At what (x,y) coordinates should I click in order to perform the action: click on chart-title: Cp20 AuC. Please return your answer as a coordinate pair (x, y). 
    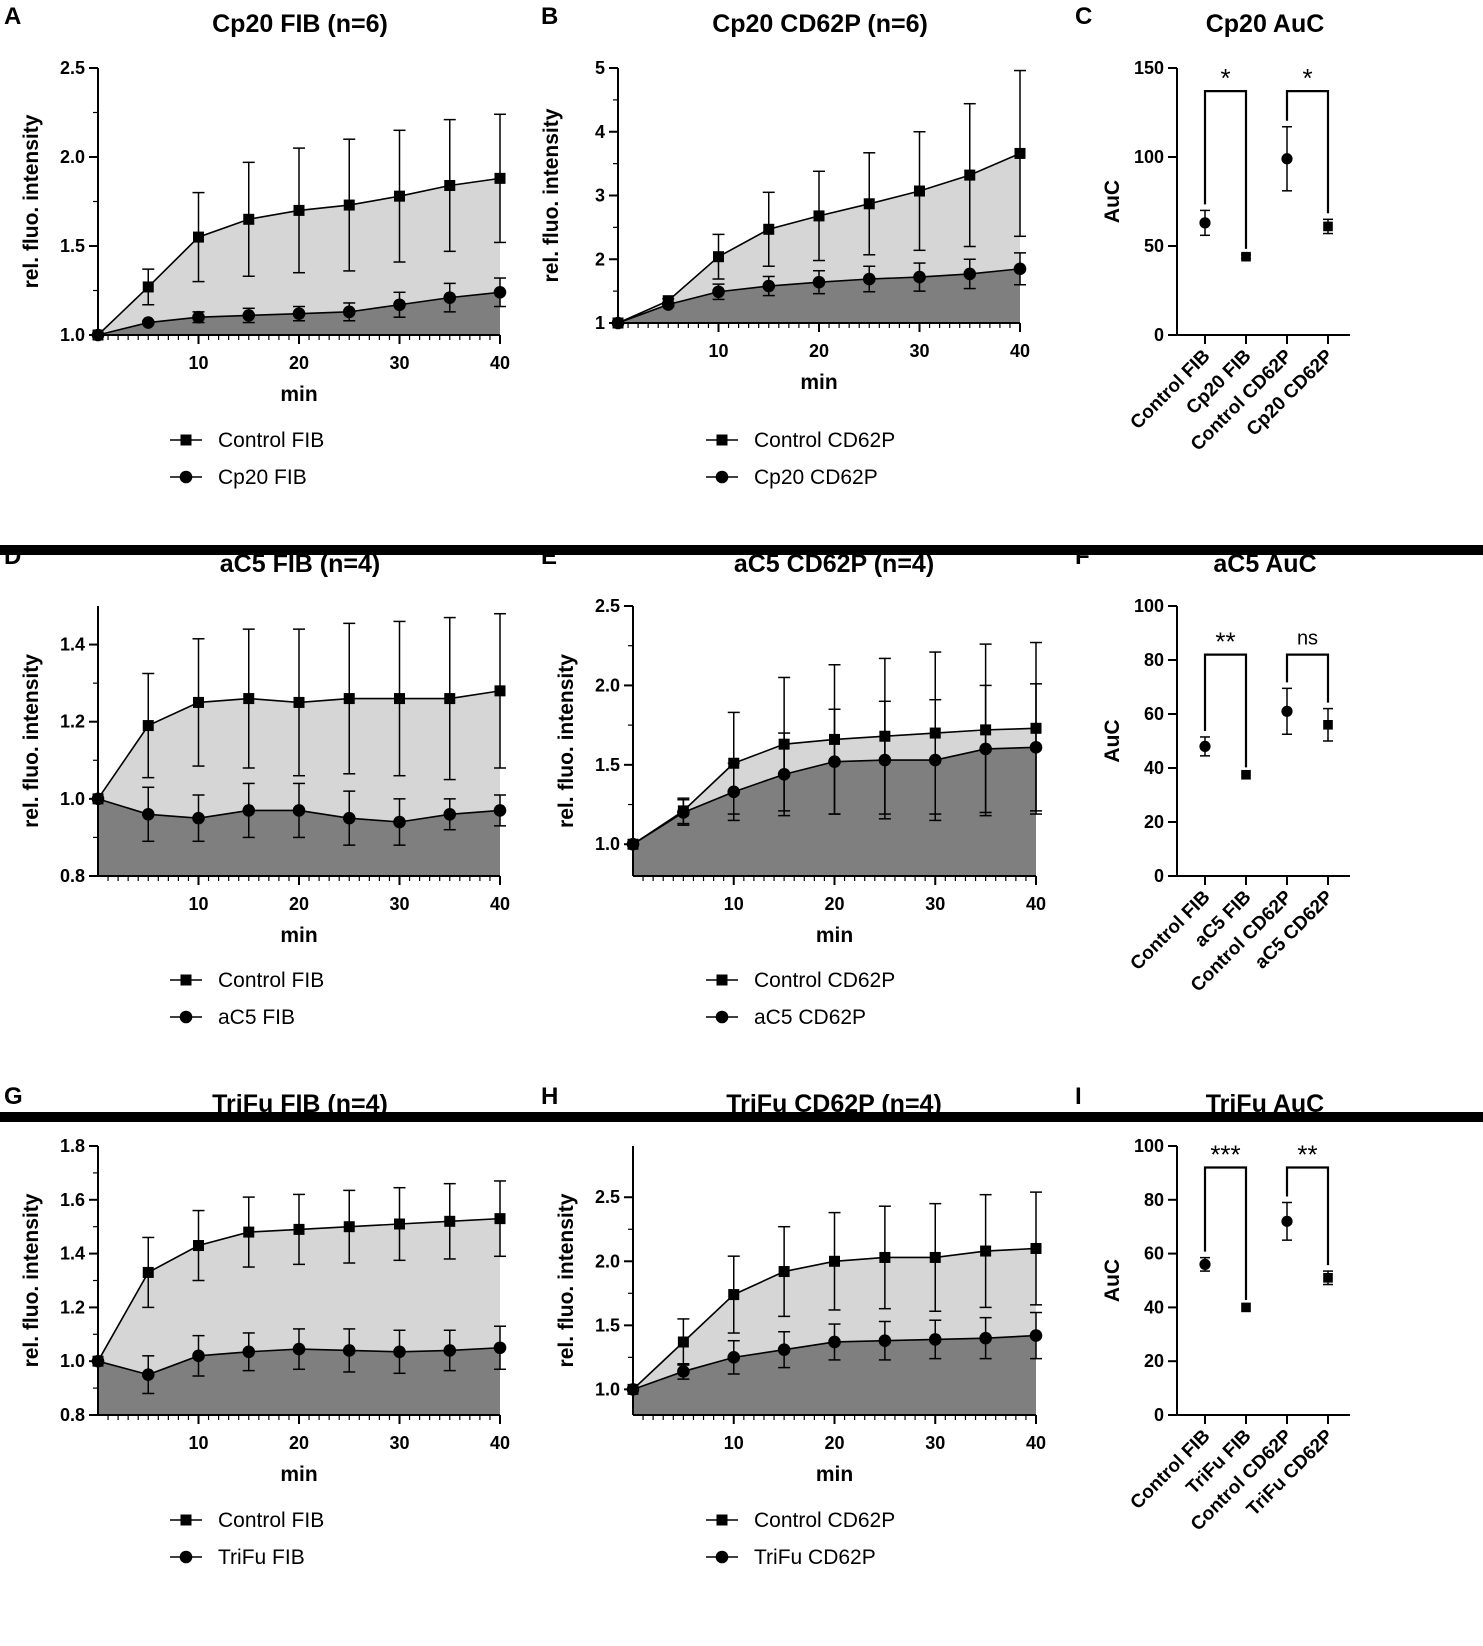
    Looking at the image, I should click on (1265, 24).